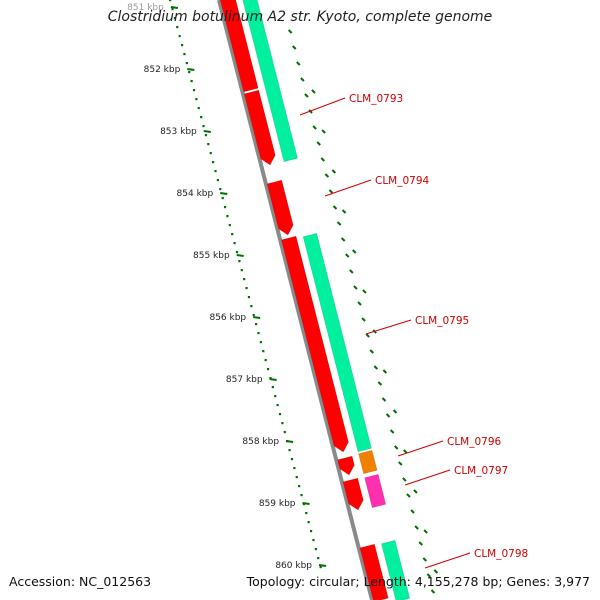 The image size is (600, 600). What do you see at coordinates (162, 70) in the screenshot?
I see `ruler-label-852: 852 kbp` at bounding box center [162, 70].